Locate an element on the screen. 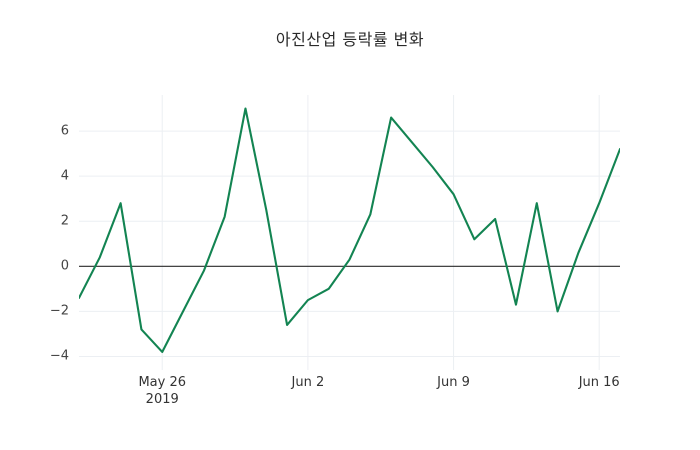 The height and width of the screenshot is (450, 700). y-axis-tick-label: −4 is located at coordinates (59, 356).